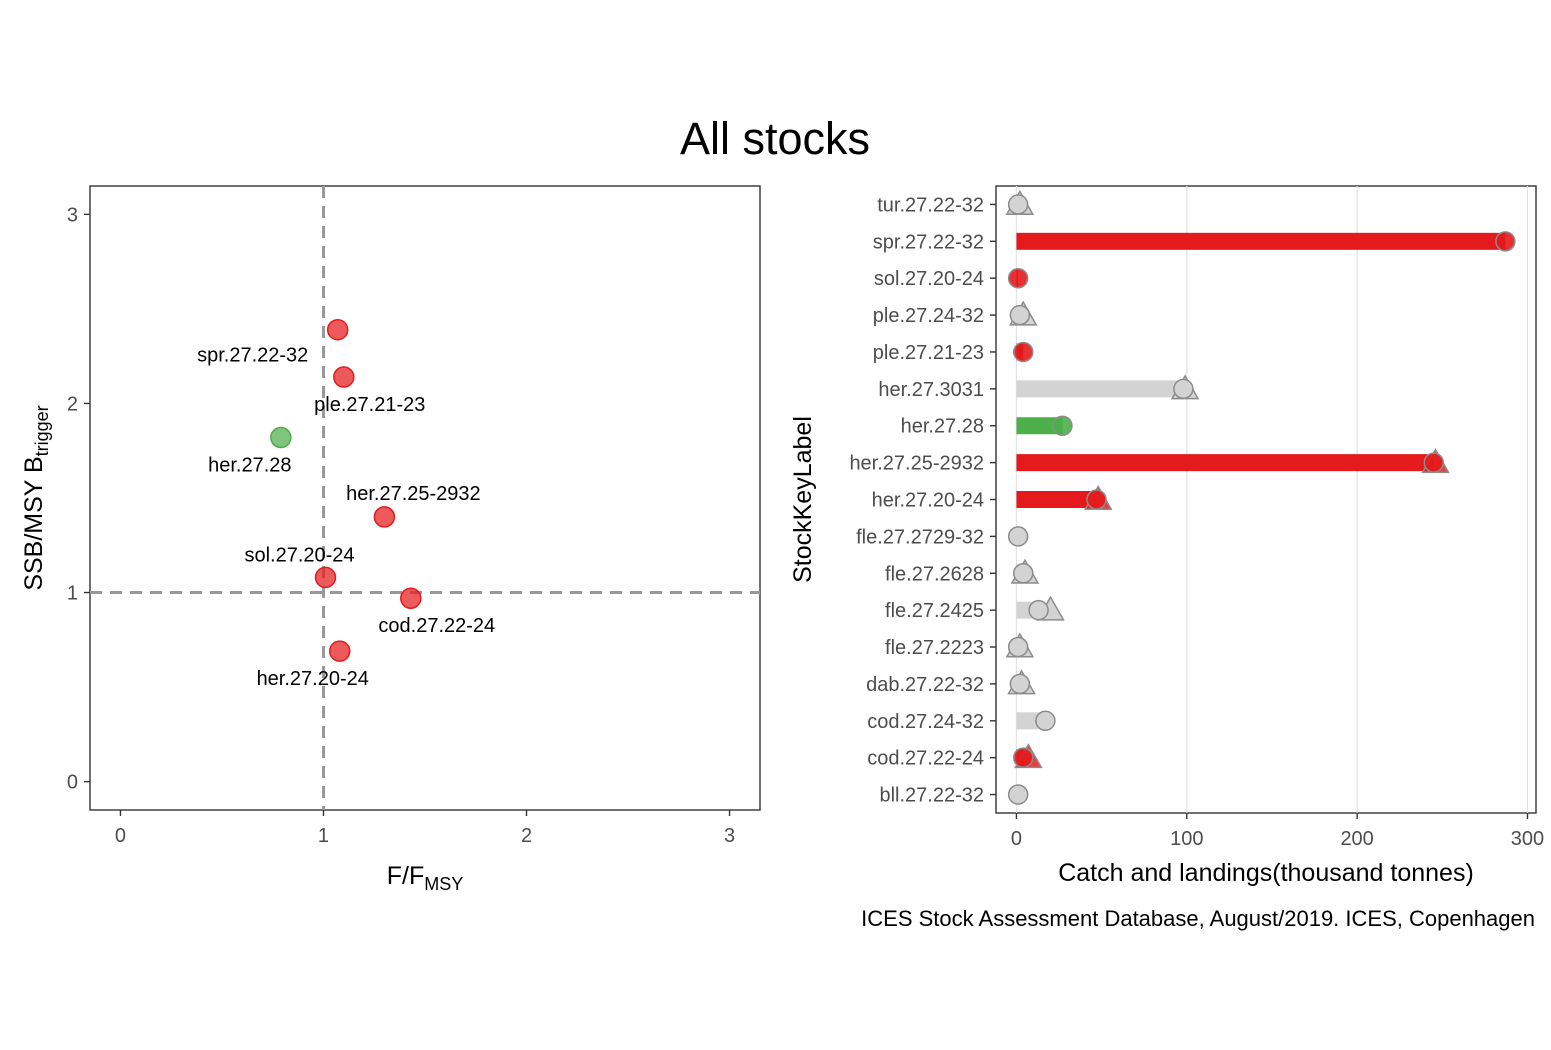  Describe the element at coordinates (72, 404) in the screenshot. I see `y-tick-label: 2` at that location.